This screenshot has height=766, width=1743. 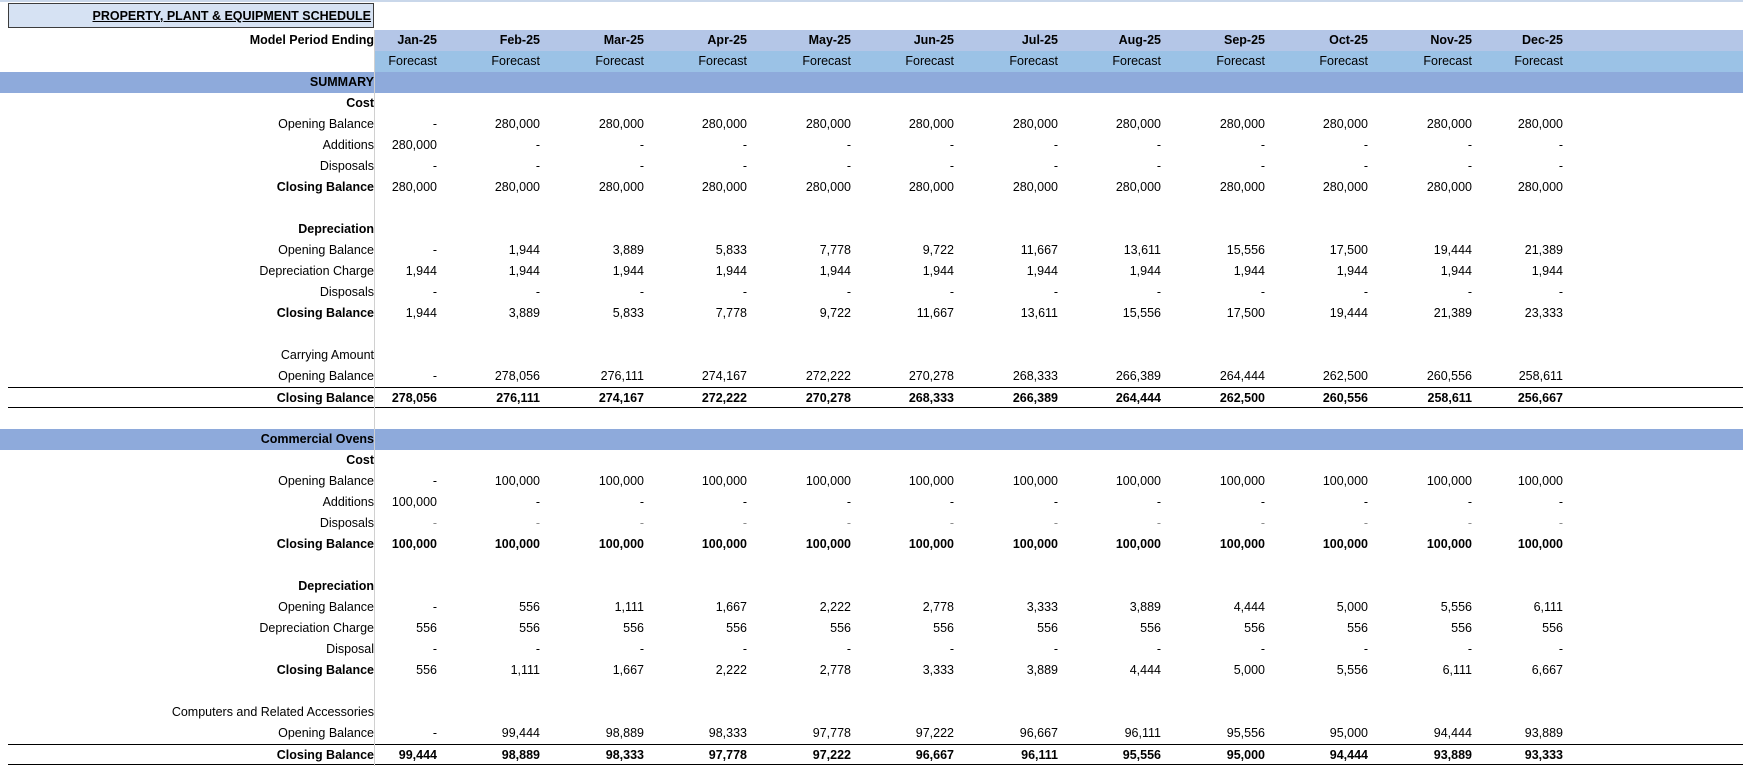 What do you see at coordinates (1452, 755) in the screenshot?
I see `row-32-cell-11: 93,889` at bounding box center [1452, 755].